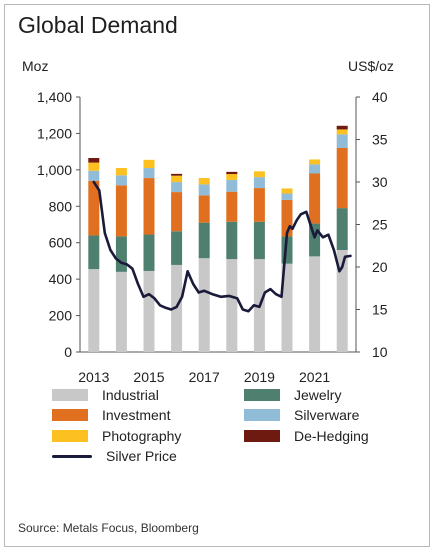 The image size is (436, 553). I want to click on bar-segment-silverware-2016, so click(177, 187).